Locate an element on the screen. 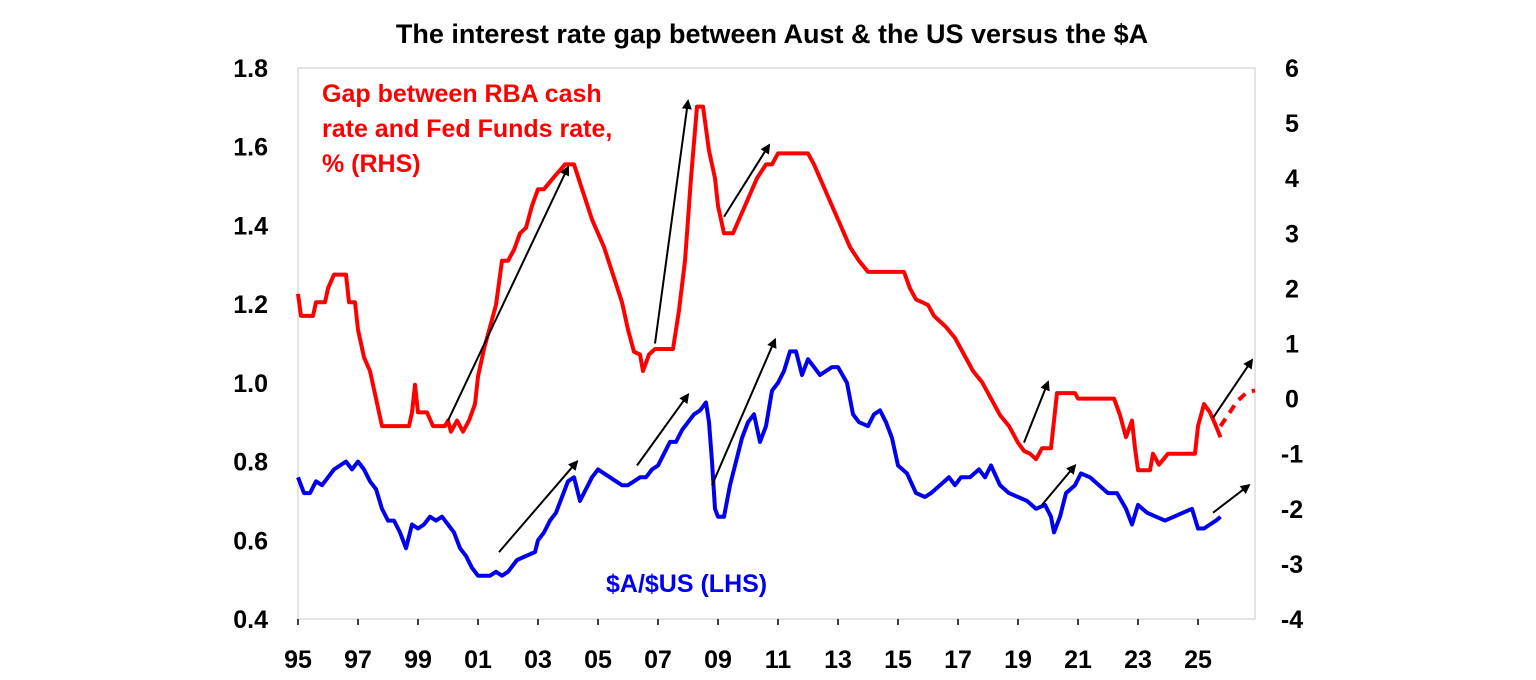 This screenshot has height=680, width=1536. x-tick-label: 13 is located at coordinates (838, 660).